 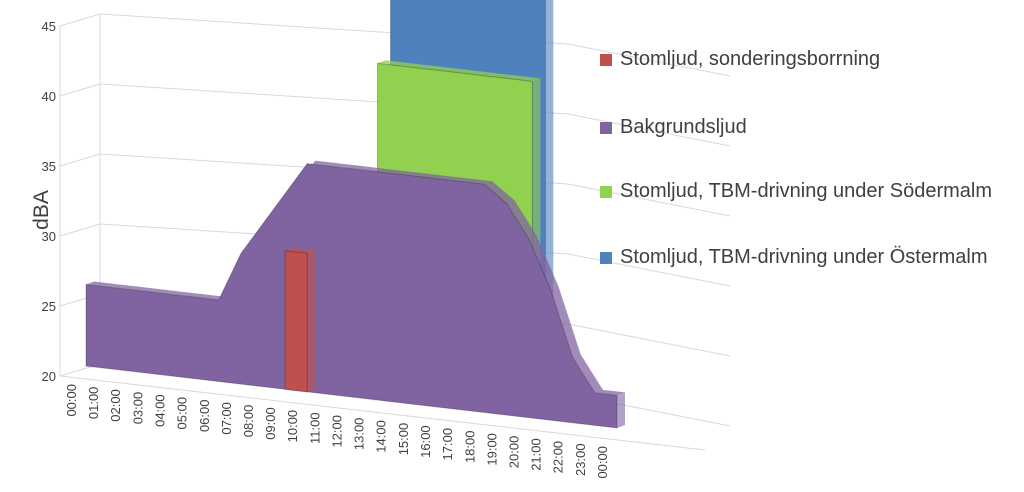 What do you see at coordinates (469, 447) in the screenshot?
I see `x-tick-label: 18:00` at bounding box center [469, 447].